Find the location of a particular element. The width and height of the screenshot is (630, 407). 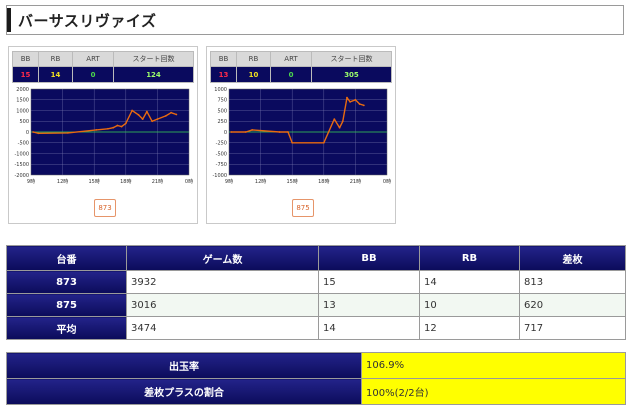

y-tick-label: 250 is located at coordinates (222, 122).